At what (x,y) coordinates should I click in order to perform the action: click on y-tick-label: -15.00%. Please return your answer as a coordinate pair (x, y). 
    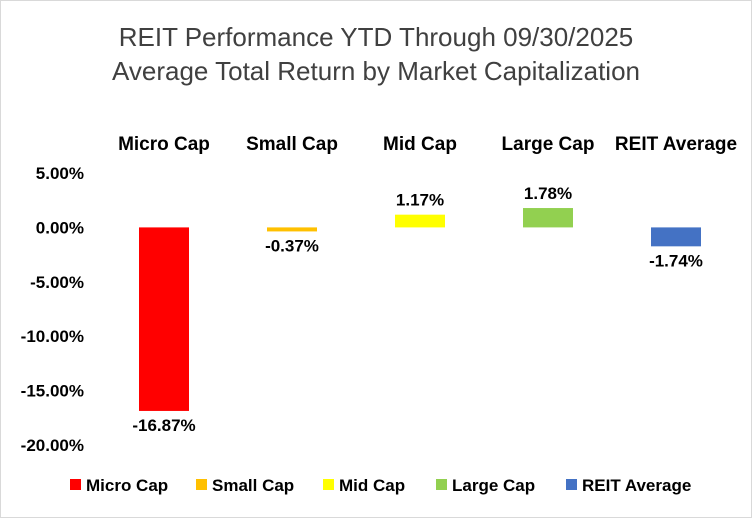
    Looking at the image, I should click on (52, 391).